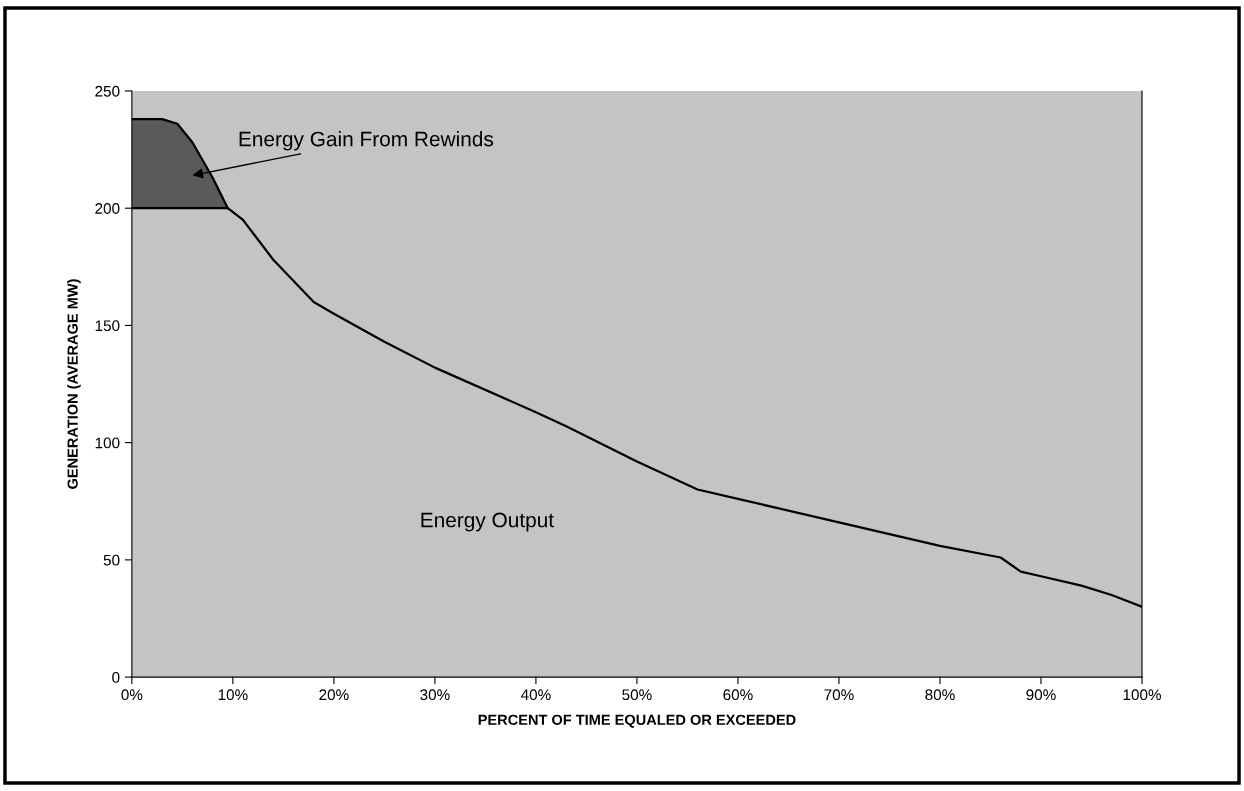  I want to click on series-label: Energy Output, so click(487, 522).